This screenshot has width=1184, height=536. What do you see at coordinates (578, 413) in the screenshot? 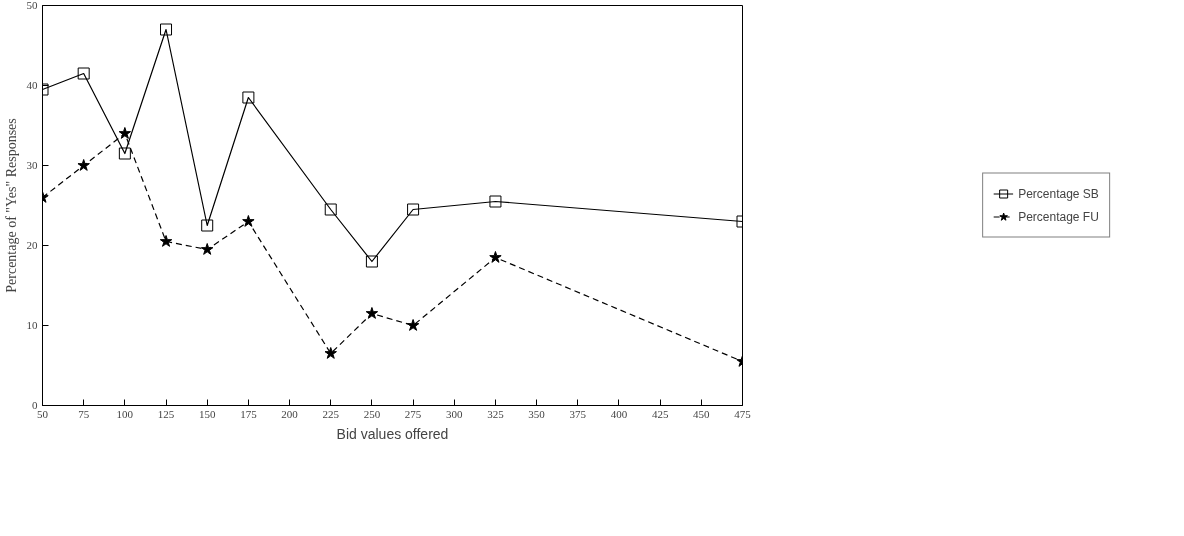
I see `x-tick-label: 375` at bounding box center [578, 413].